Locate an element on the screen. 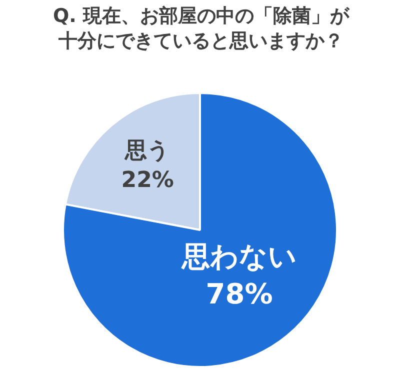 The width and height of the screenshot is (400, 377). slice-label: 思わない is located at coordinates (238, 256).